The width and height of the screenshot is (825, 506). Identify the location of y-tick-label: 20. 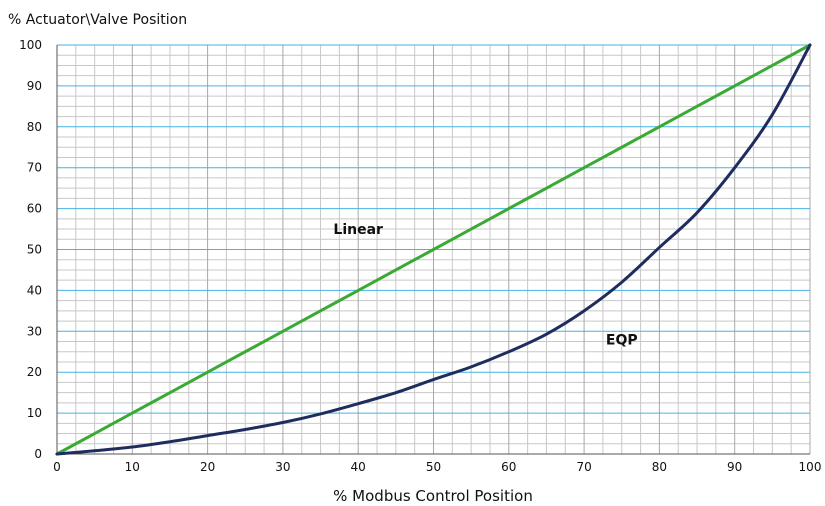
(34, 372).